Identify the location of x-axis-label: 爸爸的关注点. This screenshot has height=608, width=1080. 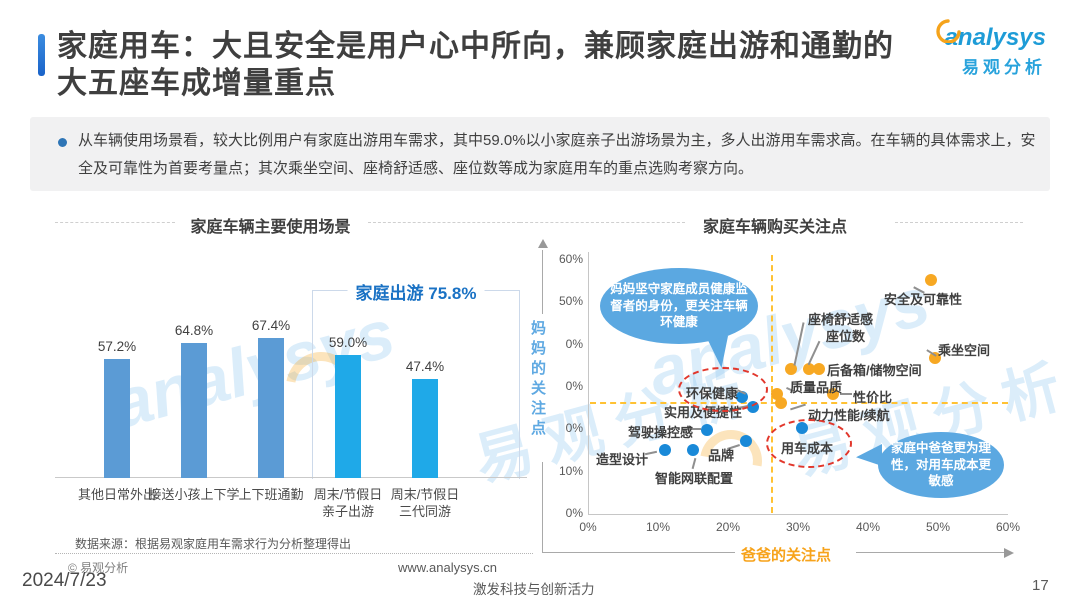
(786, 555).